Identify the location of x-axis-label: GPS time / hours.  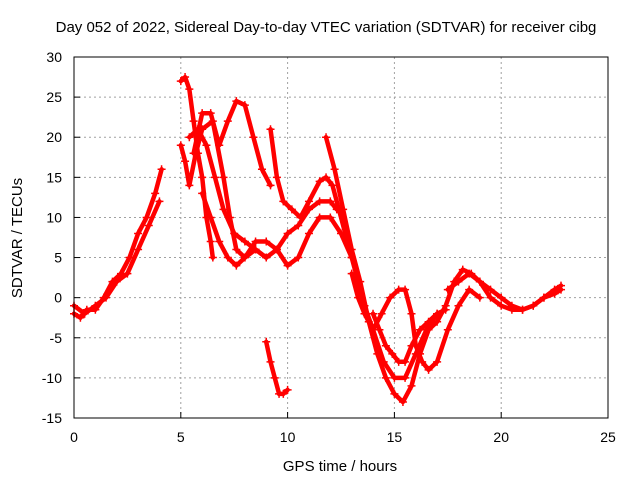
(340, 466).